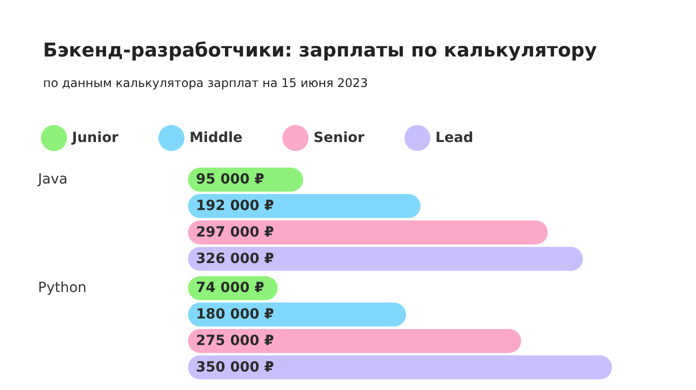 The width and height of the screenshot is (696, 390). I want to click on data-label: 95 000 ₽, so click(230, 180).